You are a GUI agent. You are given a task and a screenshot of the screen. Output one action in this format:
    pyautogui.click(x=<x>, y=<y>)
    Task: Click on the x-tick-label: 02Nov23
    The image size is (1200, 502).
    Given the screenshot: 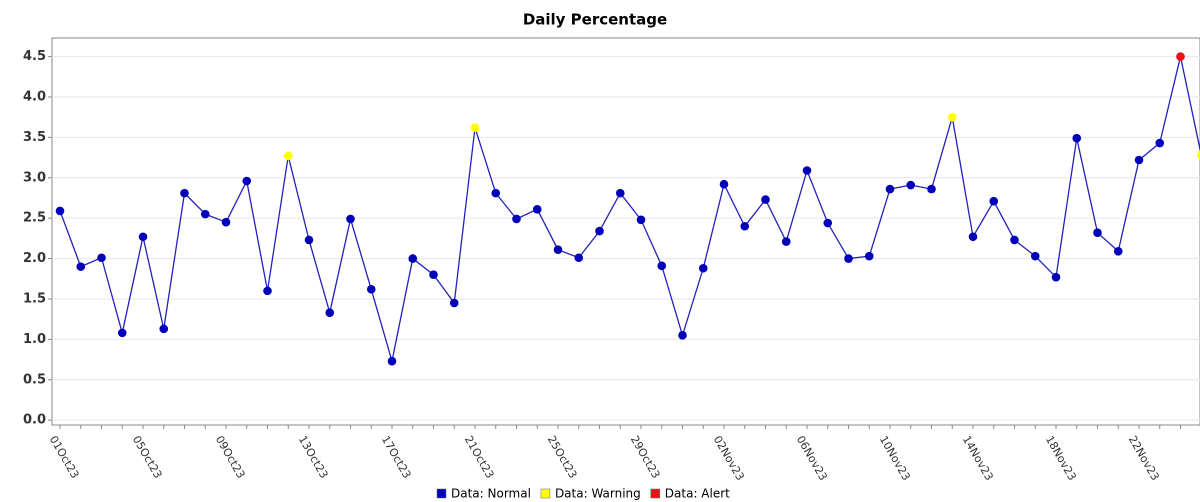 What is the action you would take?
    pyautogui.click(x=729, y=458)
    